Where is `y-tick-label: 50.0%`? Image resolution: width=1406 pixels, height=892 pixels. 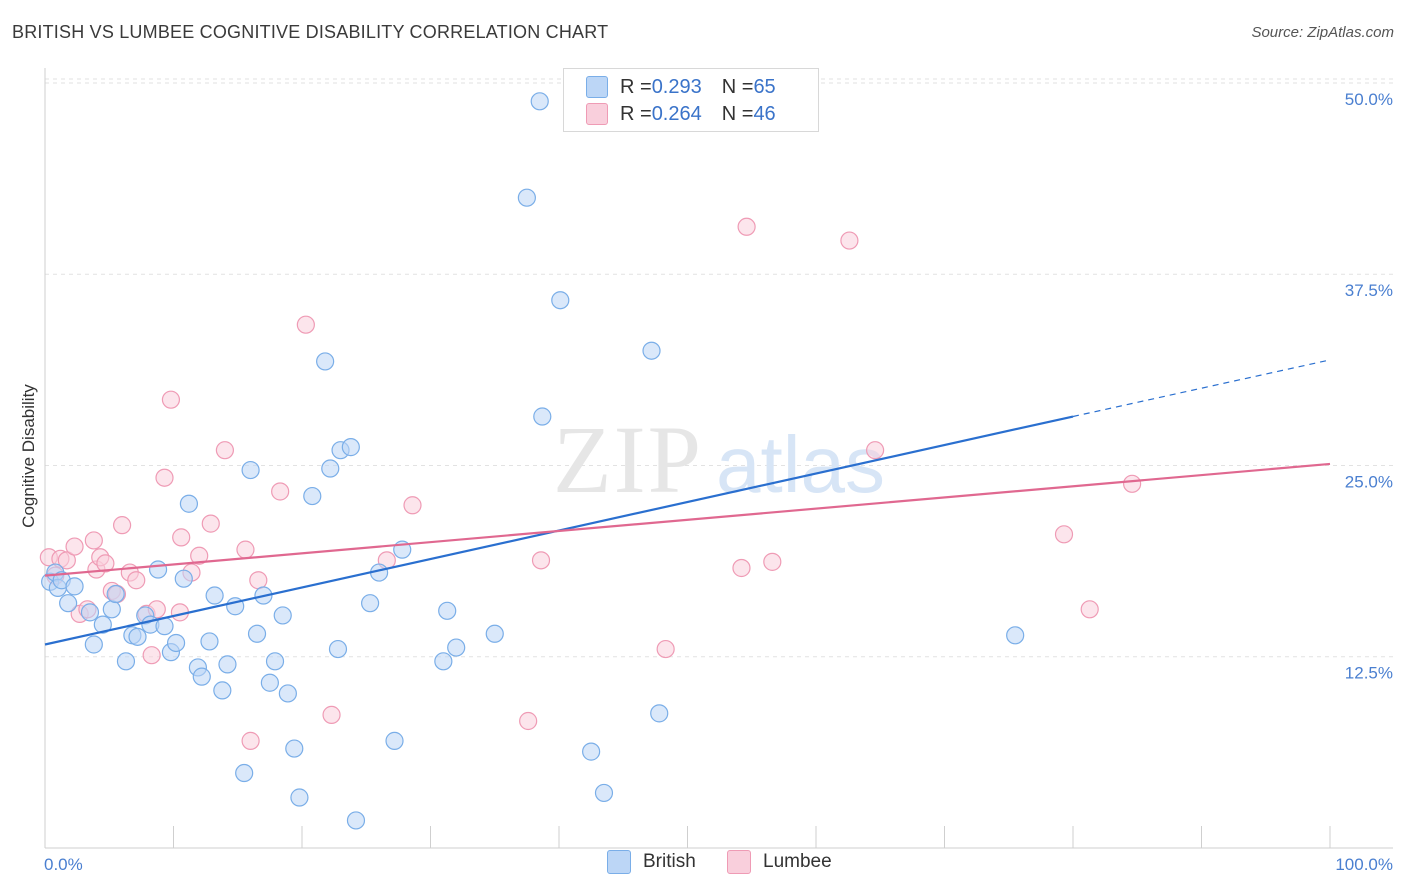 y-tick-label: 50.0% is located at coordinates (1369, 99).